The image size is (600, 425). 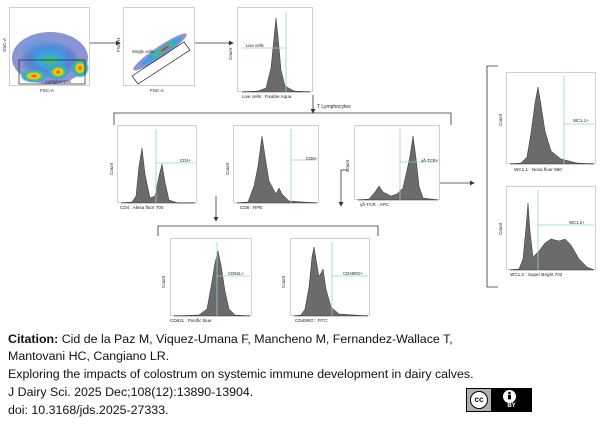 I want to click on panel-gd-tcr: γδ-TCR+, so click(x=397, y=163).